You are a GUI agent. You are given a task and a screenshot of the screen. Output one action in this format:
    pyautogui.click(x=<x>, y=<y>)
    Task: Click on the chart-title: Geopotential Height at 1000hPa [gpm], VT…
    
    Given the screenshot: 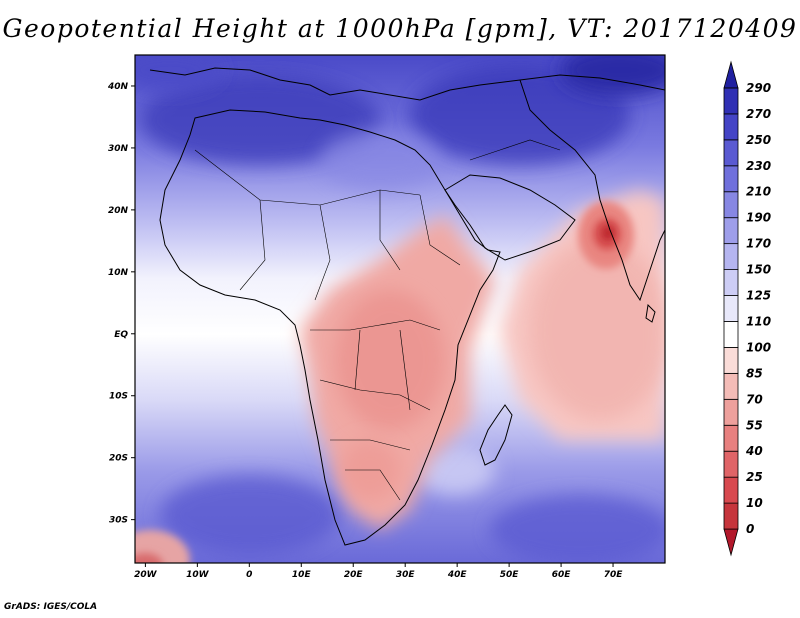 What is the action you would take?
    pyautogui.click(x=400, y=28)
    